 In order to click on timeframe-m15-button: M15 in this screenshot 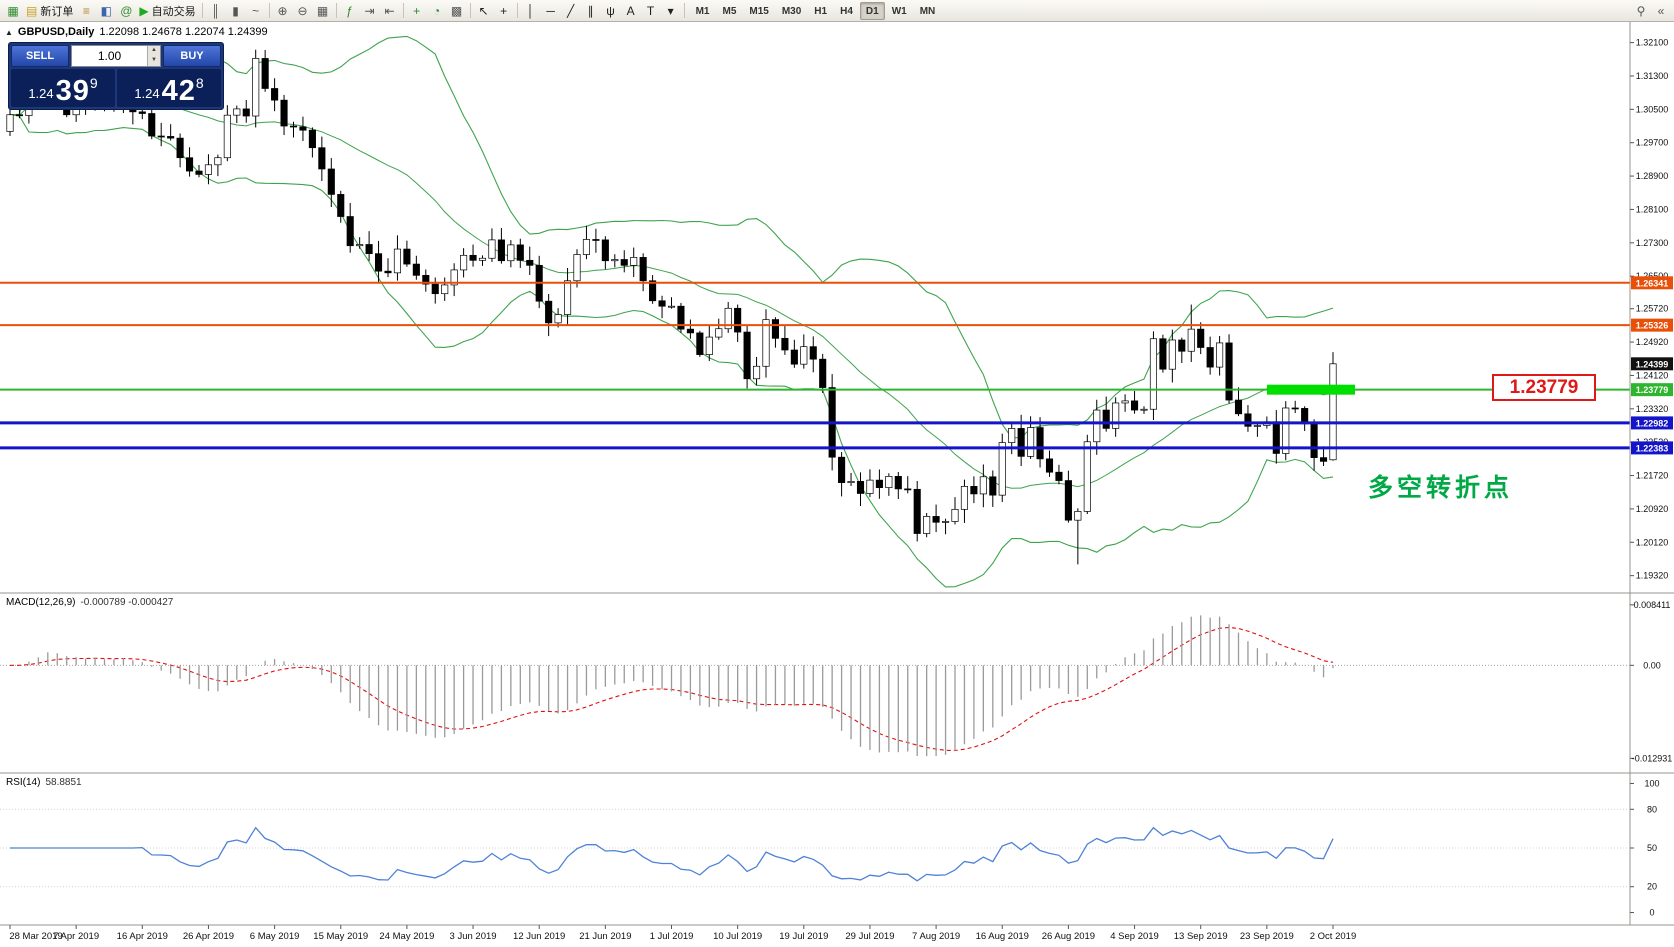, I will do `click(759, 11)`.